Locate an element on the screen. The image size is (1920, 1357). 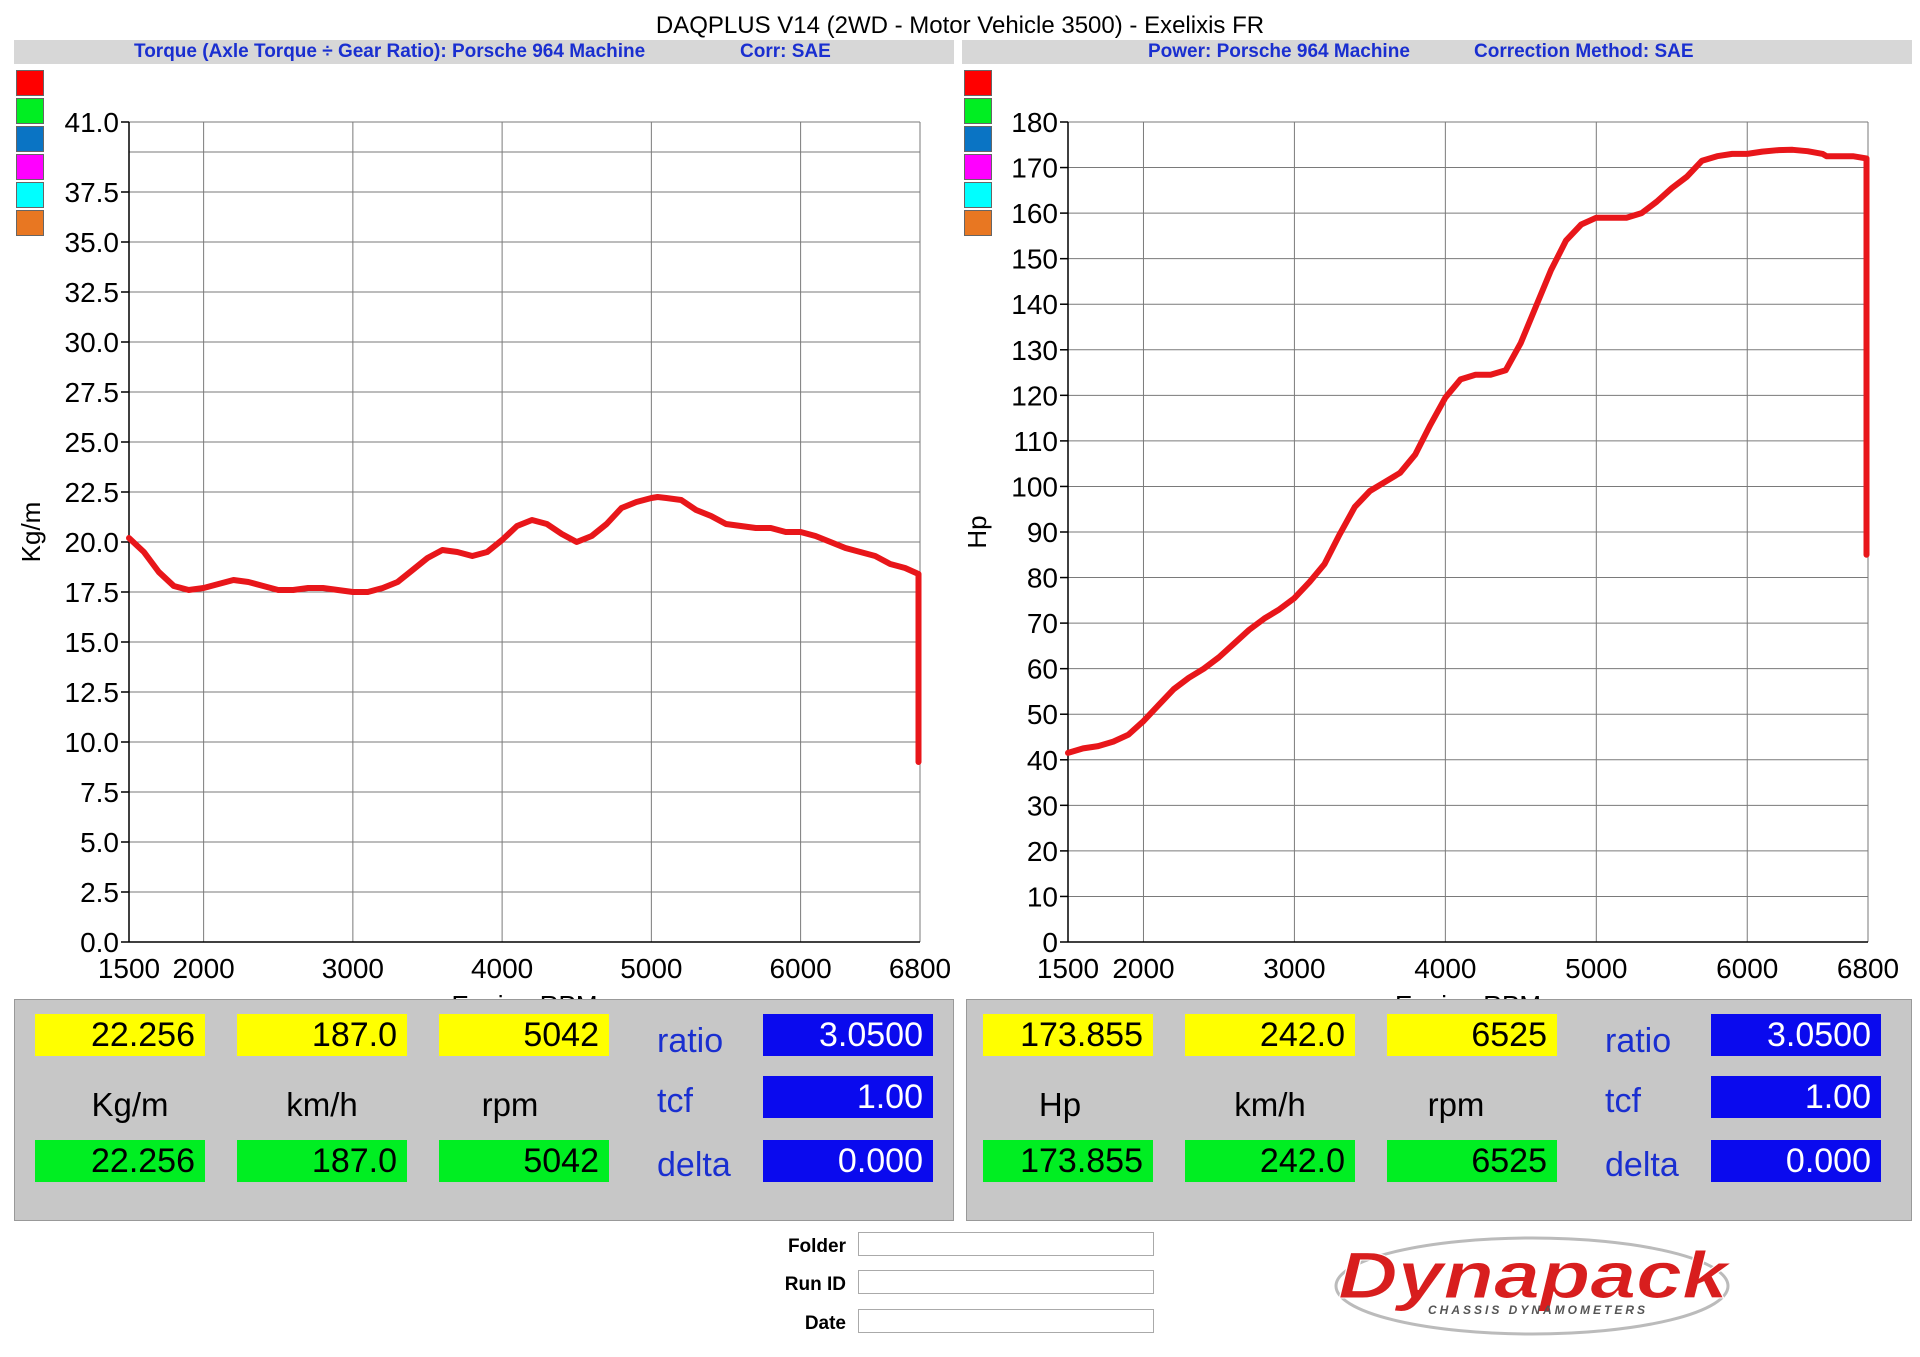
run-id-input is located at coordinates (1006, 1282).